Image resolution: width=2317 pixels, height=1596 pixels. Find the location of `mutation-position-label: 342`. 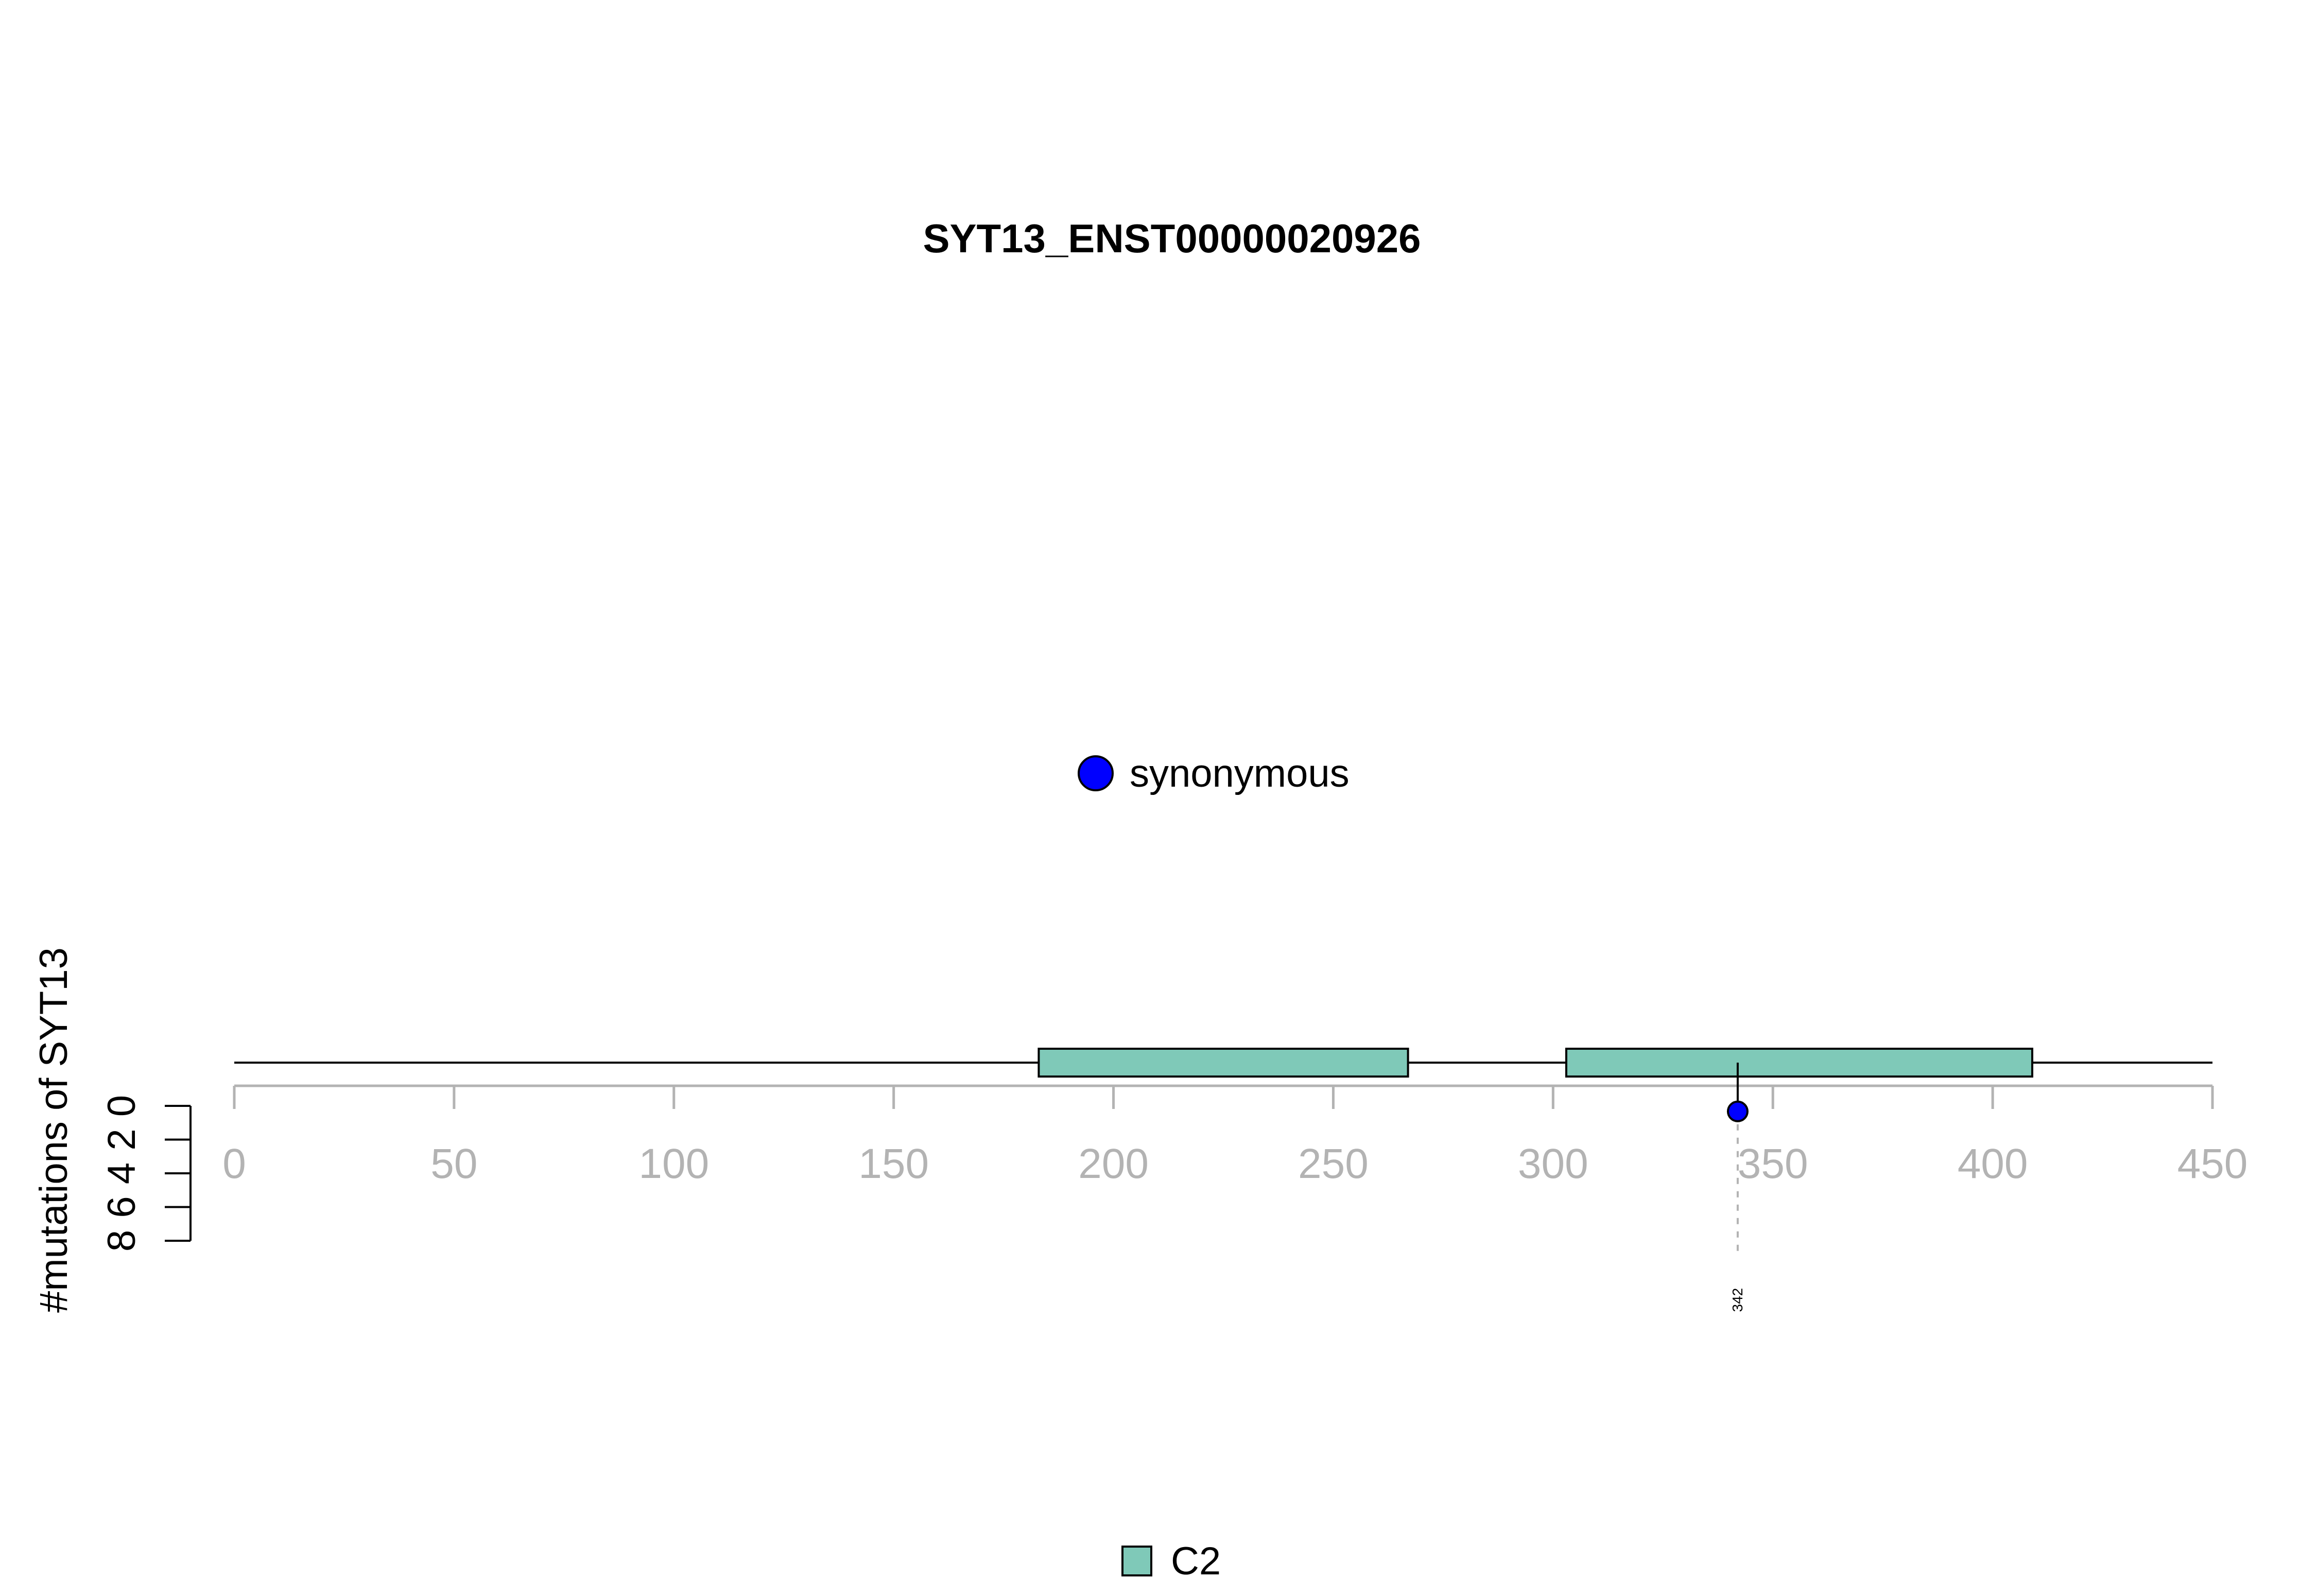

mutation-position-label: 342 is located at coordinates (1737, 1300).